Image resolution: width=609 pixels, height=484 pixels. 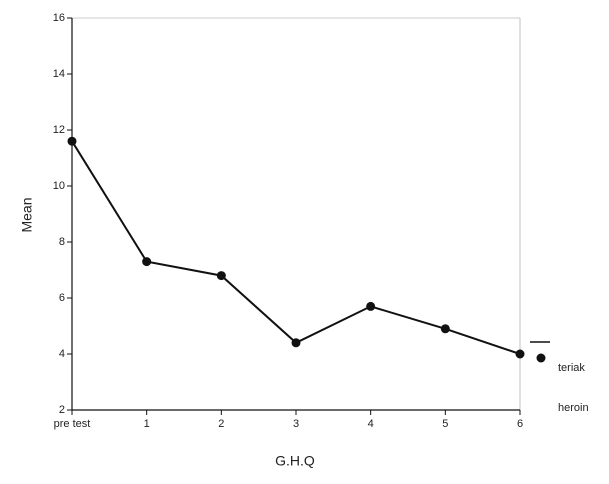 What do you see at coordinates (59, 186) in the screenshot?
I see `y-tick-label: 10` at bounding box center [59, 186].